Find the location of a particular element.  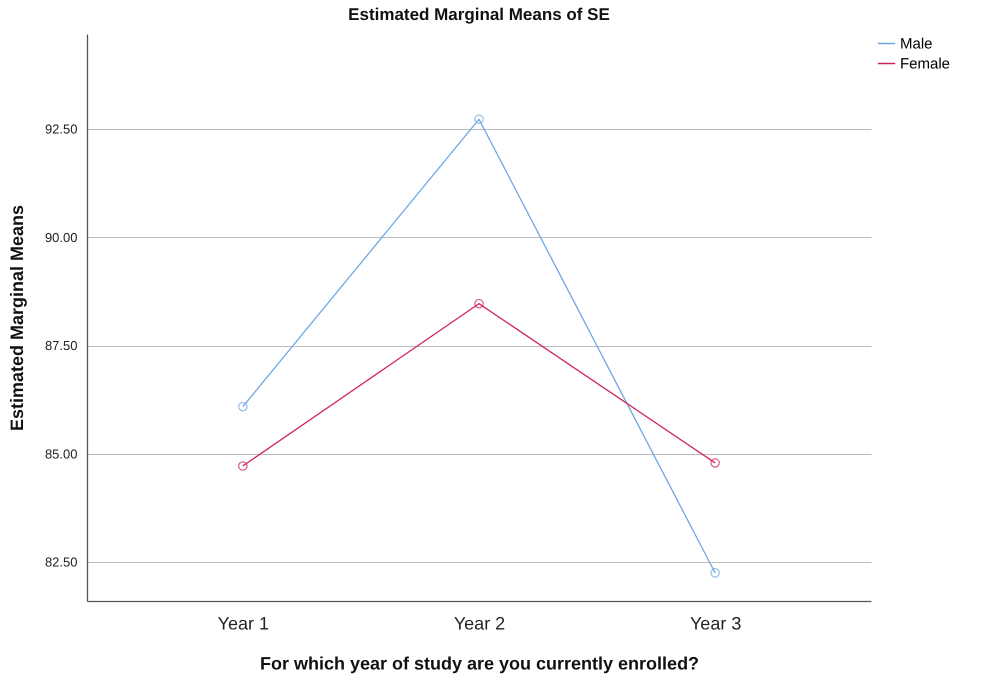

x-tick-label: Year 3 is located at coordinates (716, 624).